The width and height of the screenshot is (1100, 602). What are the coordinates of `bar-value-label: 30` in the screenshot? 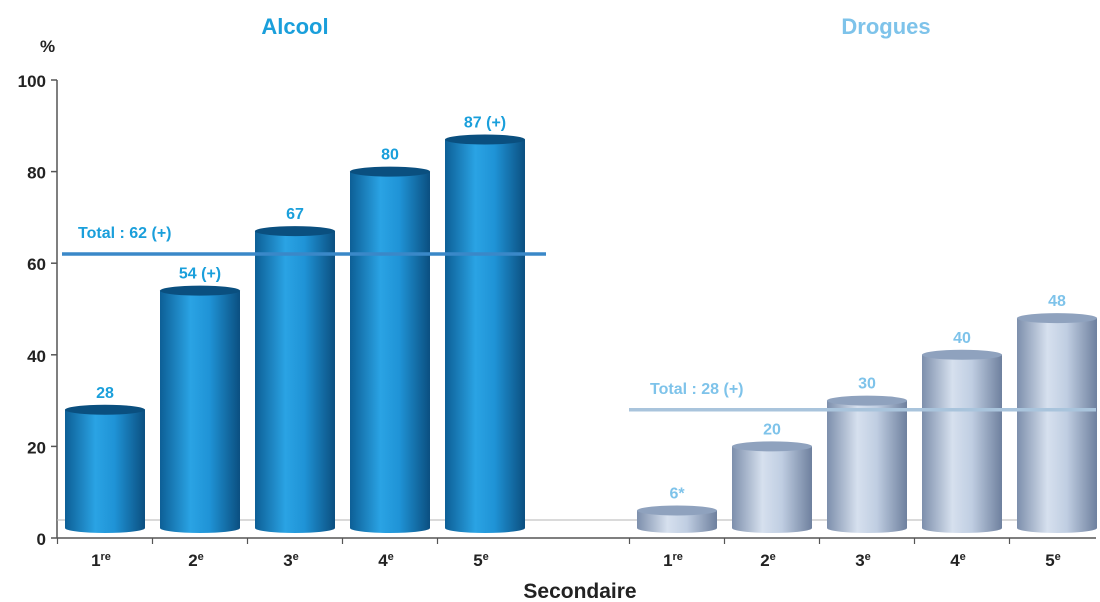 It's located at (867, 384).